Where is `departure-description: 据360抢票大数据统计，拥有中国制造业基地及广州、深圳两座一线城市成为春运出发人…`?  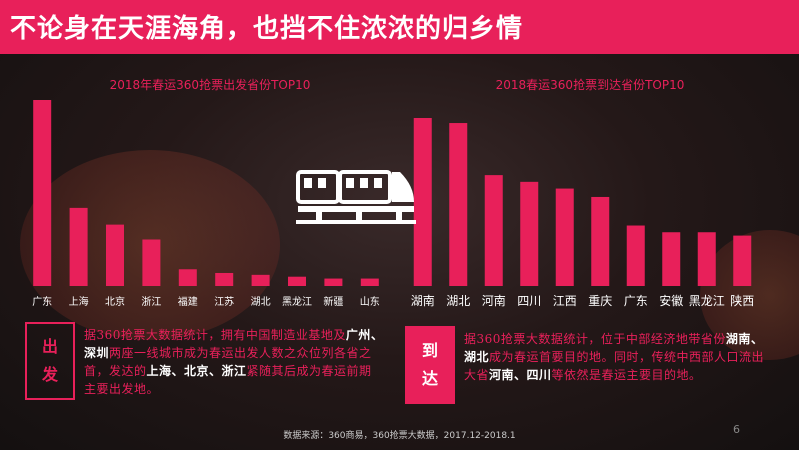 departure-description: 据360抢票大数据统计，拥有中国制造业基地及广州、深圳两座一线城市成为春运出发人… is located at coordinates (234, 362).